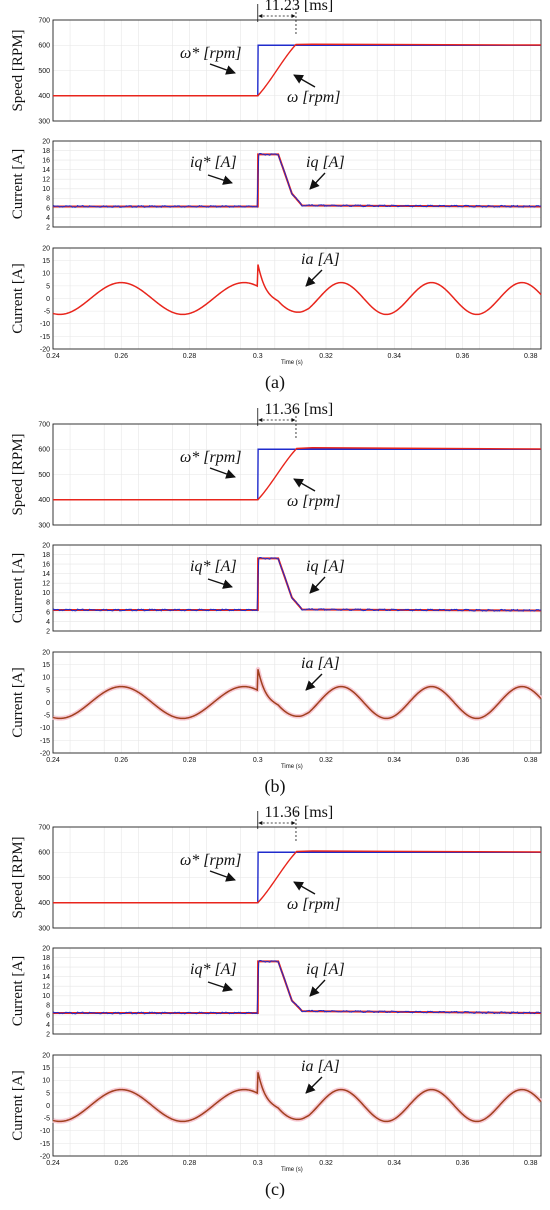 The width and height of the screenshot is (550, 1210). Describe the element at coordinates (222, 69) in the screenshot. I see `omega-ref-arrow` at that location.